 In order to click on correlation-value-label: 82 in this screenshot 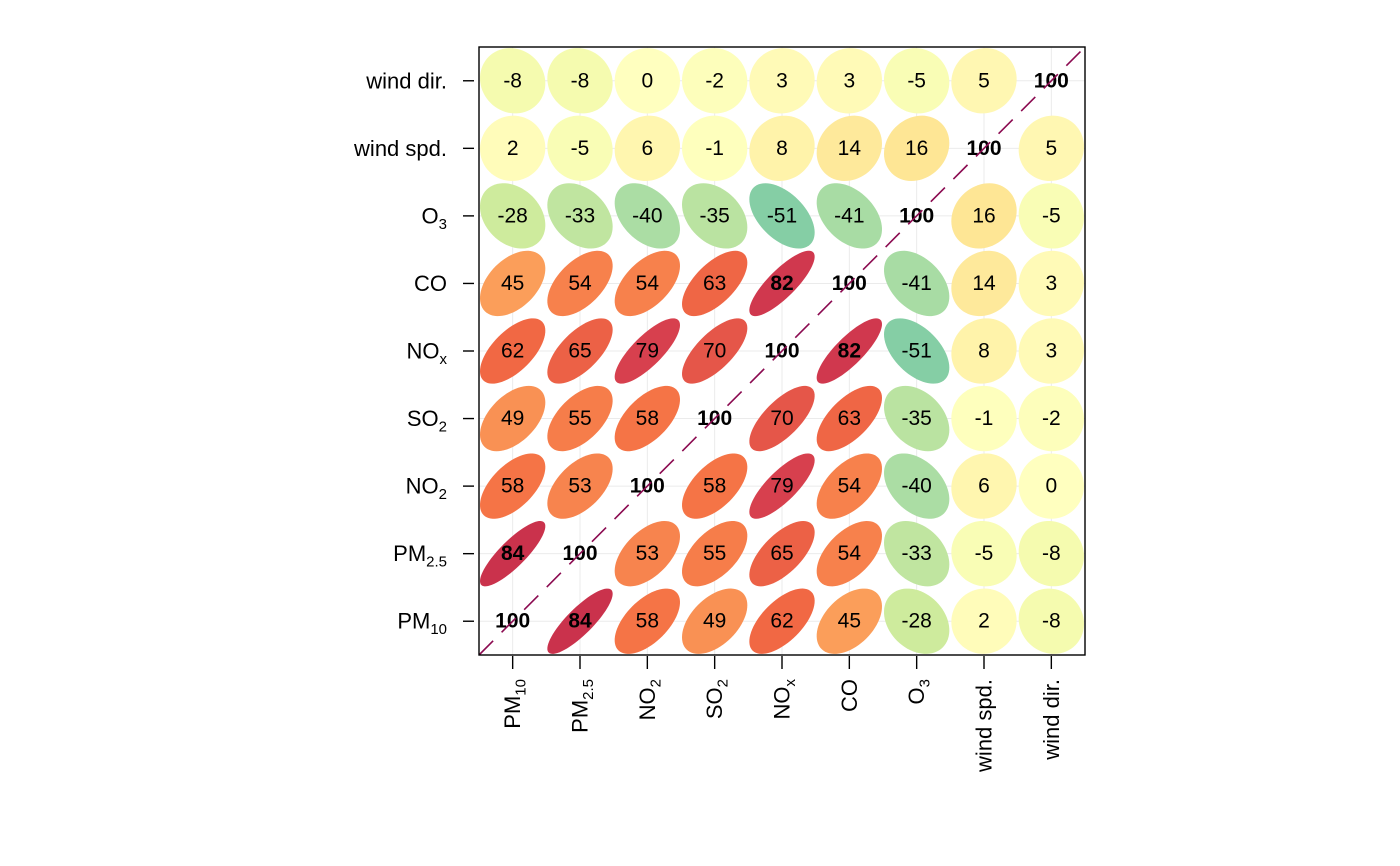, I will do `click(781, 283)`.